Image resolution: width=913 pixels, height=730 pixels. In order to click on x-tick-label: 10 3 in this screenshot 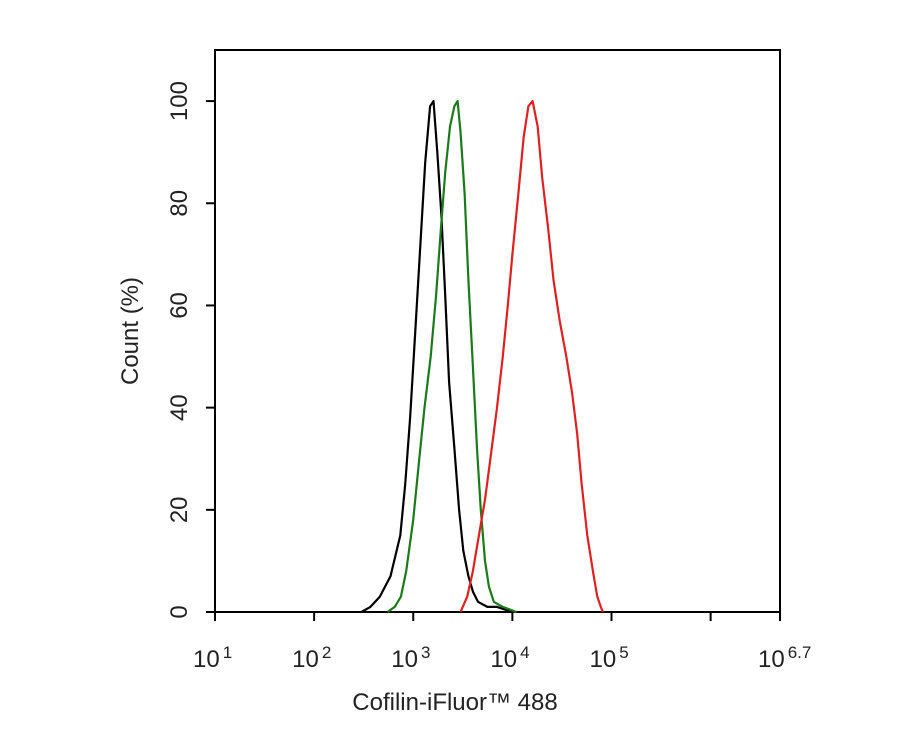, I will do `click(410, 658)`.